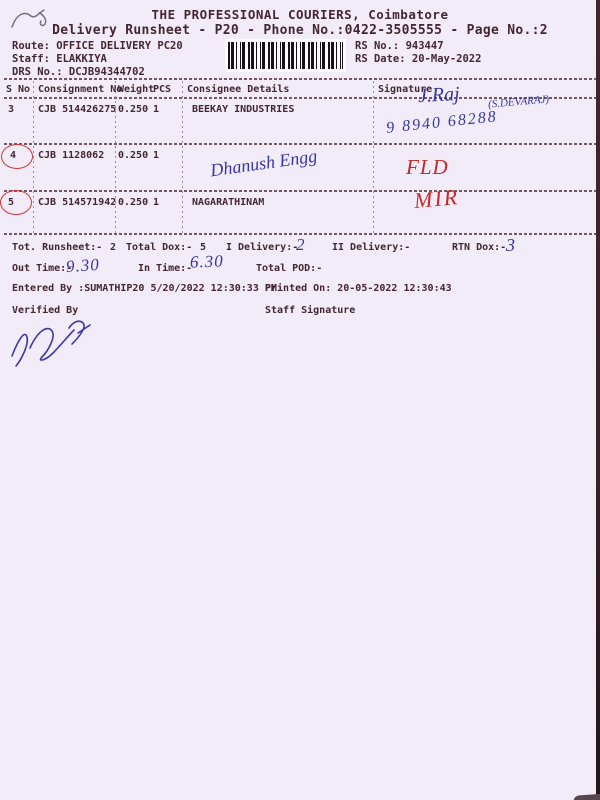  What do you see at coordinates (300, 244) in the screenshot?
I see `handwritten-i-delivery-count: 2` at bounding box center [300, 244].